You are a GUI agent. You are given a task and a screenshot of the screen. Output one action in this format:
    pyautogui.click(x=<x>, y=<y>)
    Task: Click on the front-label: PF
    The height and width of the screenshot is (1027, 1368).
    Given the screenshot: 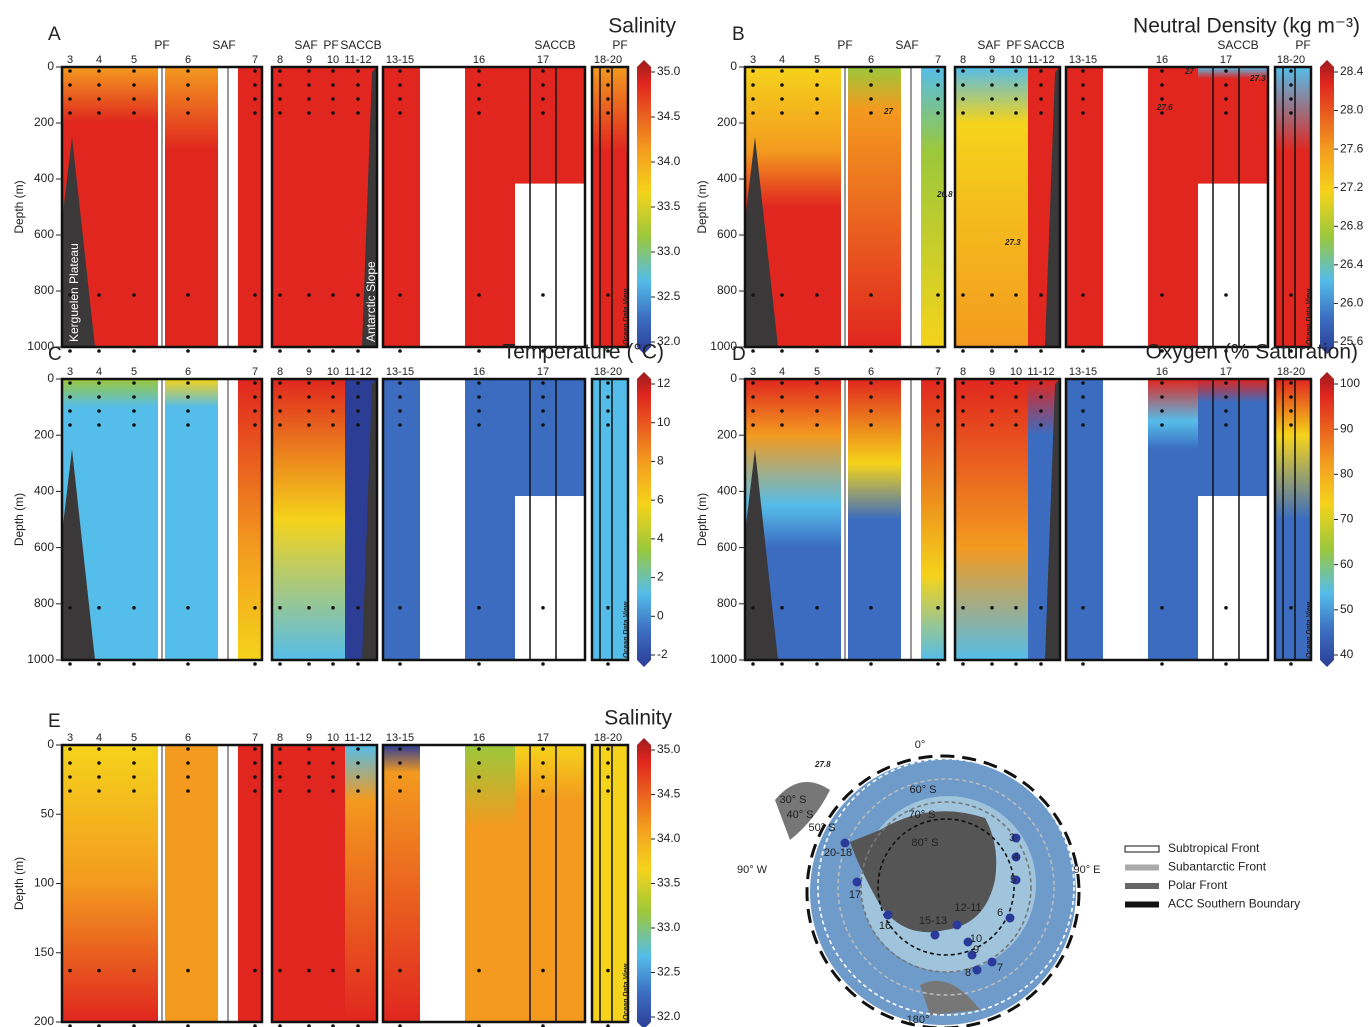 What is the action you would take?
    pyautogui.click(x=1302, y=45)
    